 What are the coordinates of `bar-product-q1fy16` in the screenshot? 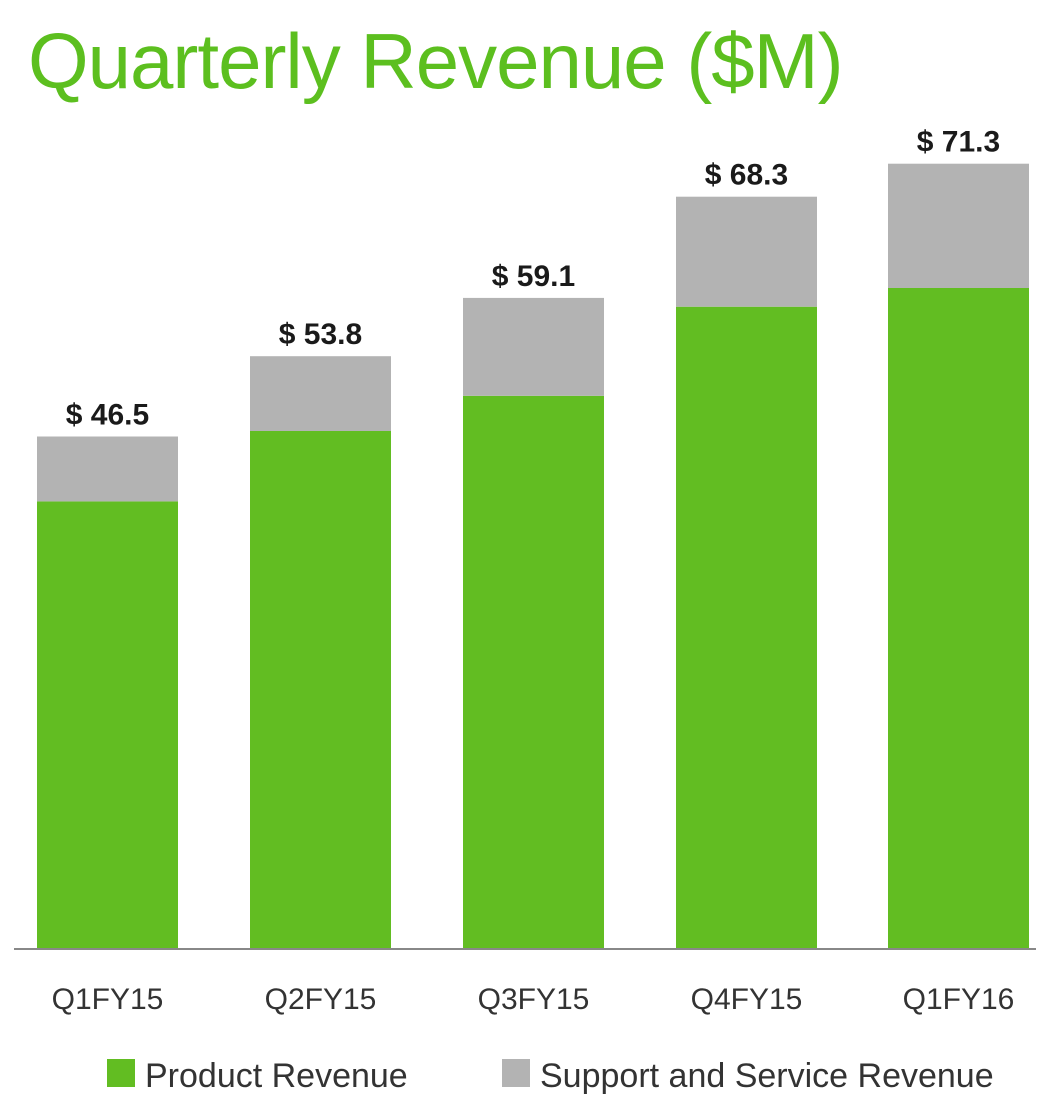 It's located at (958, 618).